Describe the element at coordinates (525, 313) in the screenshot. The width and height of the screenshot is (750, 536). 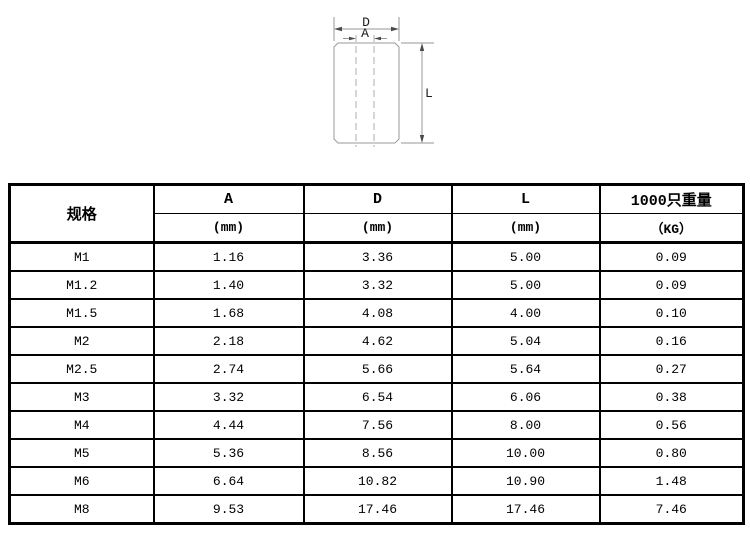
I see `l-value-cell: 4.00` at that location.